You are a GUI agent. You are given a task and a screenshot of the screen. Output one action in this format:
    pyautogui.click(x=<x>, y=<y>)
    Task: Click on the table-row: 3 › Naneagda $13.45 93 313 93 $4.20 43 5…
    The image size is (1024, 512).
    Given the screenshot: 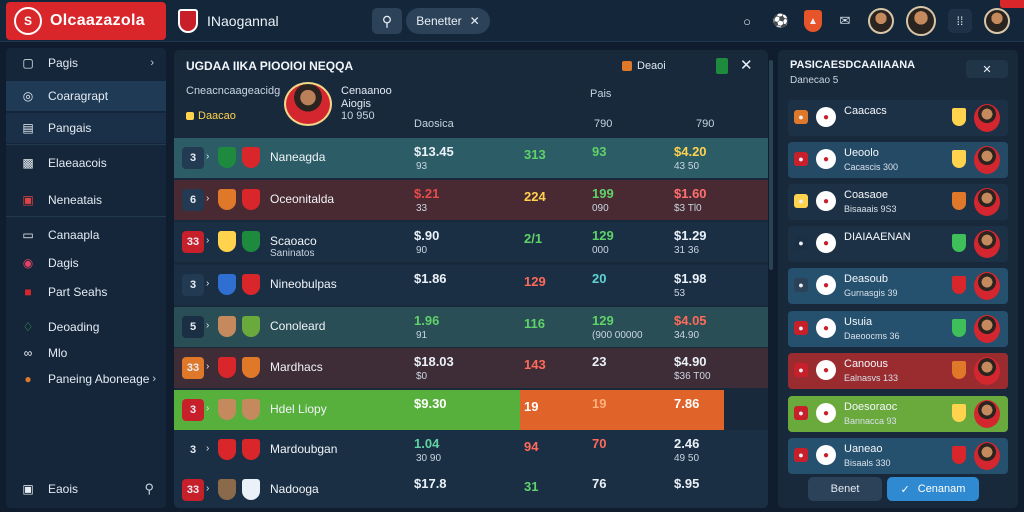 What is the action you would take?
    pyautogui.click(x=471, y=158)
    